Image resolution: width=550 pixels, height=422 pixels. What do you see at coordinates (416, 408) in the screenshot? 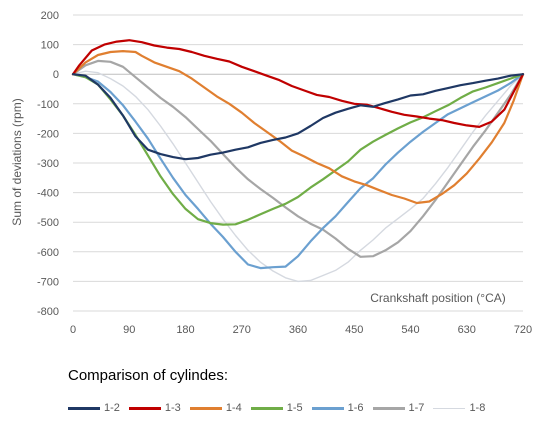
I see `legend-label: 1-7` at bounding box center [416, 408].